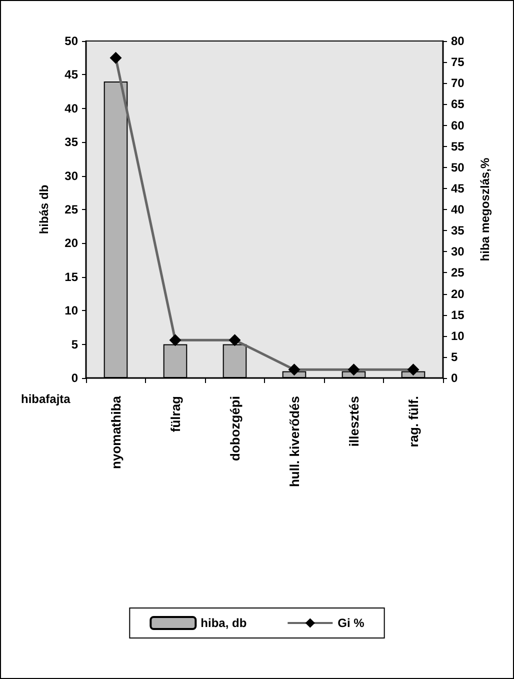 This screenshot has width=514, height=679. I want to click on x-tick-label: rag. fülf., so click(413, 422).